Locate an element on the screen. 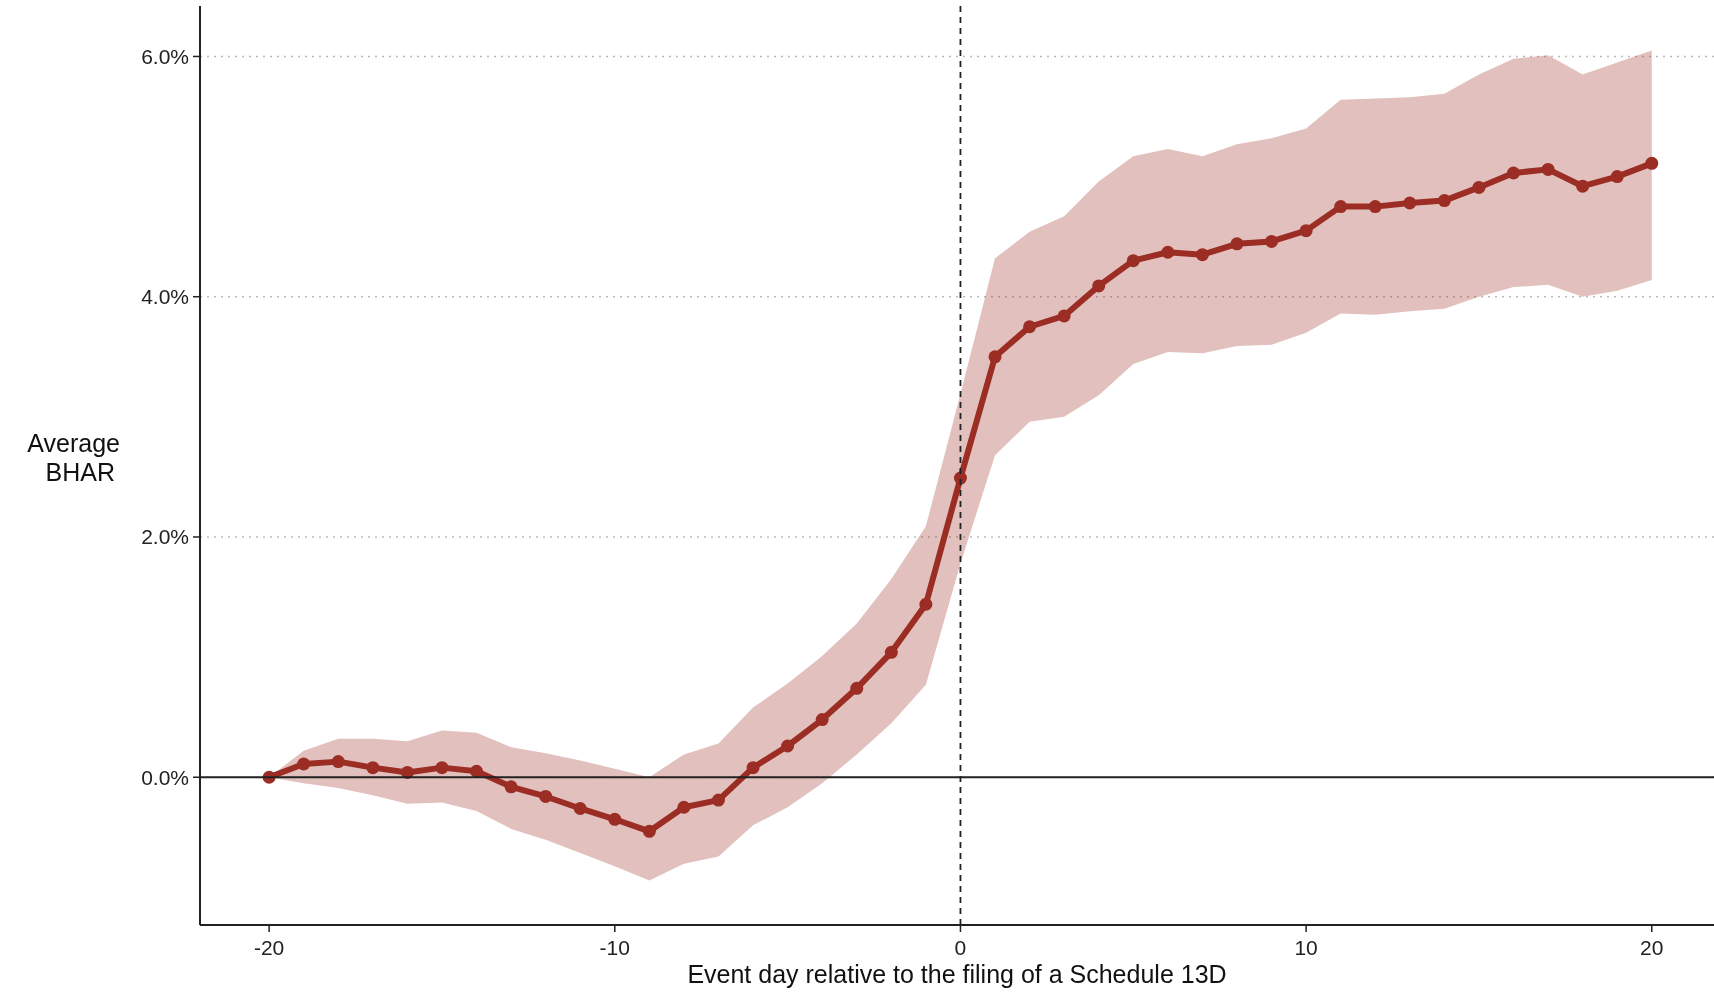  y-tick-label: 6.0% is located at coordinates (165, 56).